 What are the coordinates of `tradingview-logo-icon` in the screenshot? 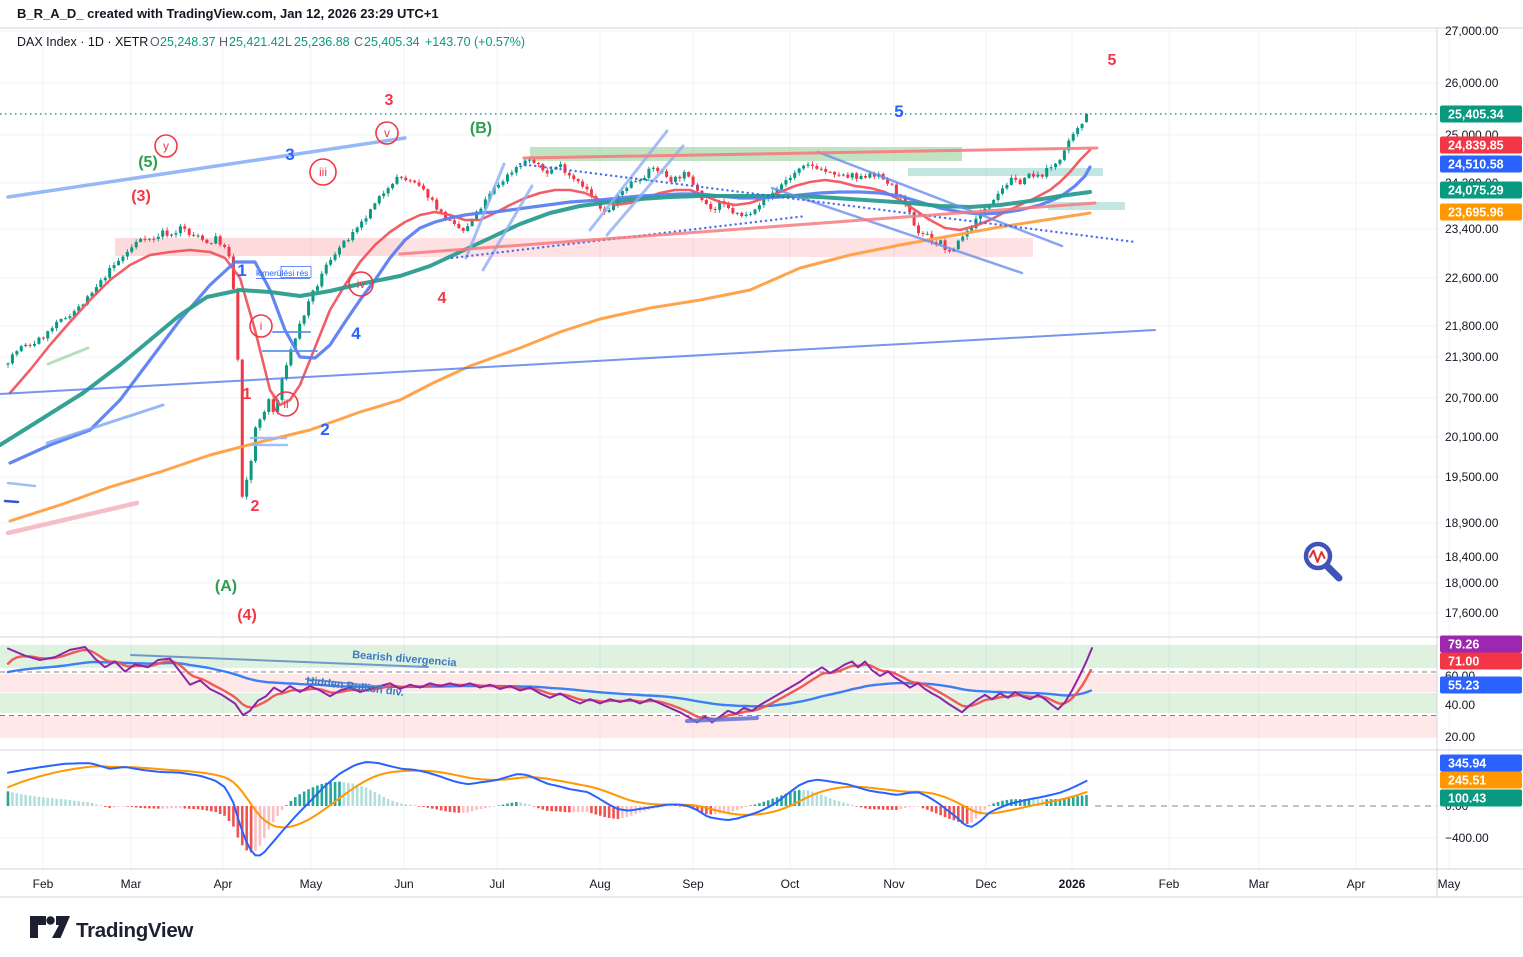 It's located at (50, 927).